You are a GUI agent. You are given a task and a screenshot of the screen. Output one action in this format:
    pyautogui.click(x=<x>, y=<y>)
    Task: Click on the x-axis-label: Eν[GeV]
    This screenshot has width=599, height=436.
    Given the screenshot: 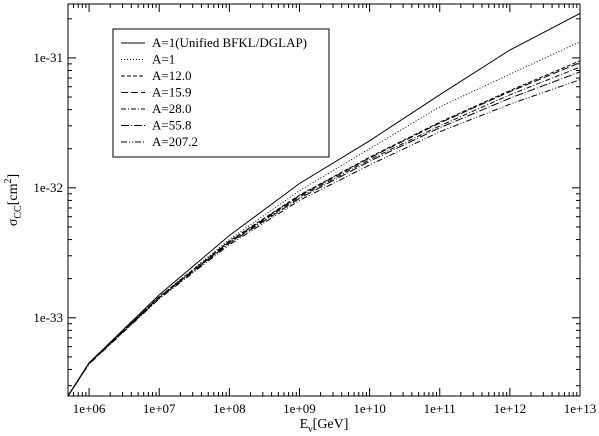 What is the action you would take?
    pyautogui.click(x=324, y=426)
    